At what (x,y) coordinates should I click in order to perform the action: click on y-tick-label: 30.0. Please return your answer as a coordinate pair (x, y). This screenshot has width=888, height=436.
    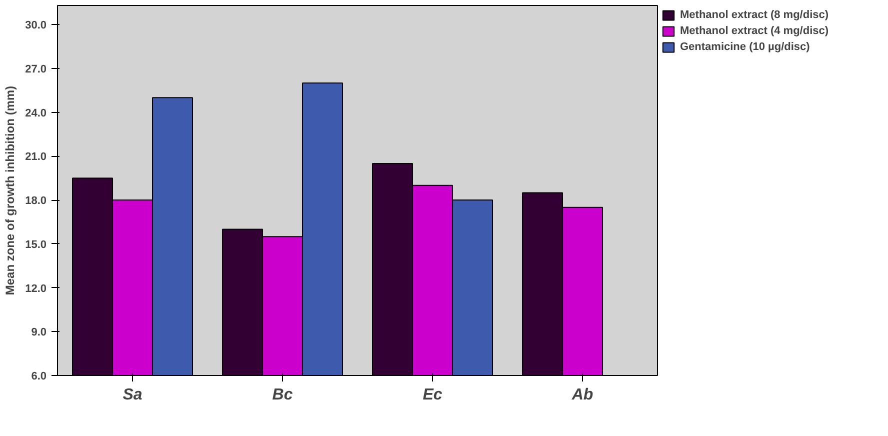
    Looking at the image, I should click on (36, 26).